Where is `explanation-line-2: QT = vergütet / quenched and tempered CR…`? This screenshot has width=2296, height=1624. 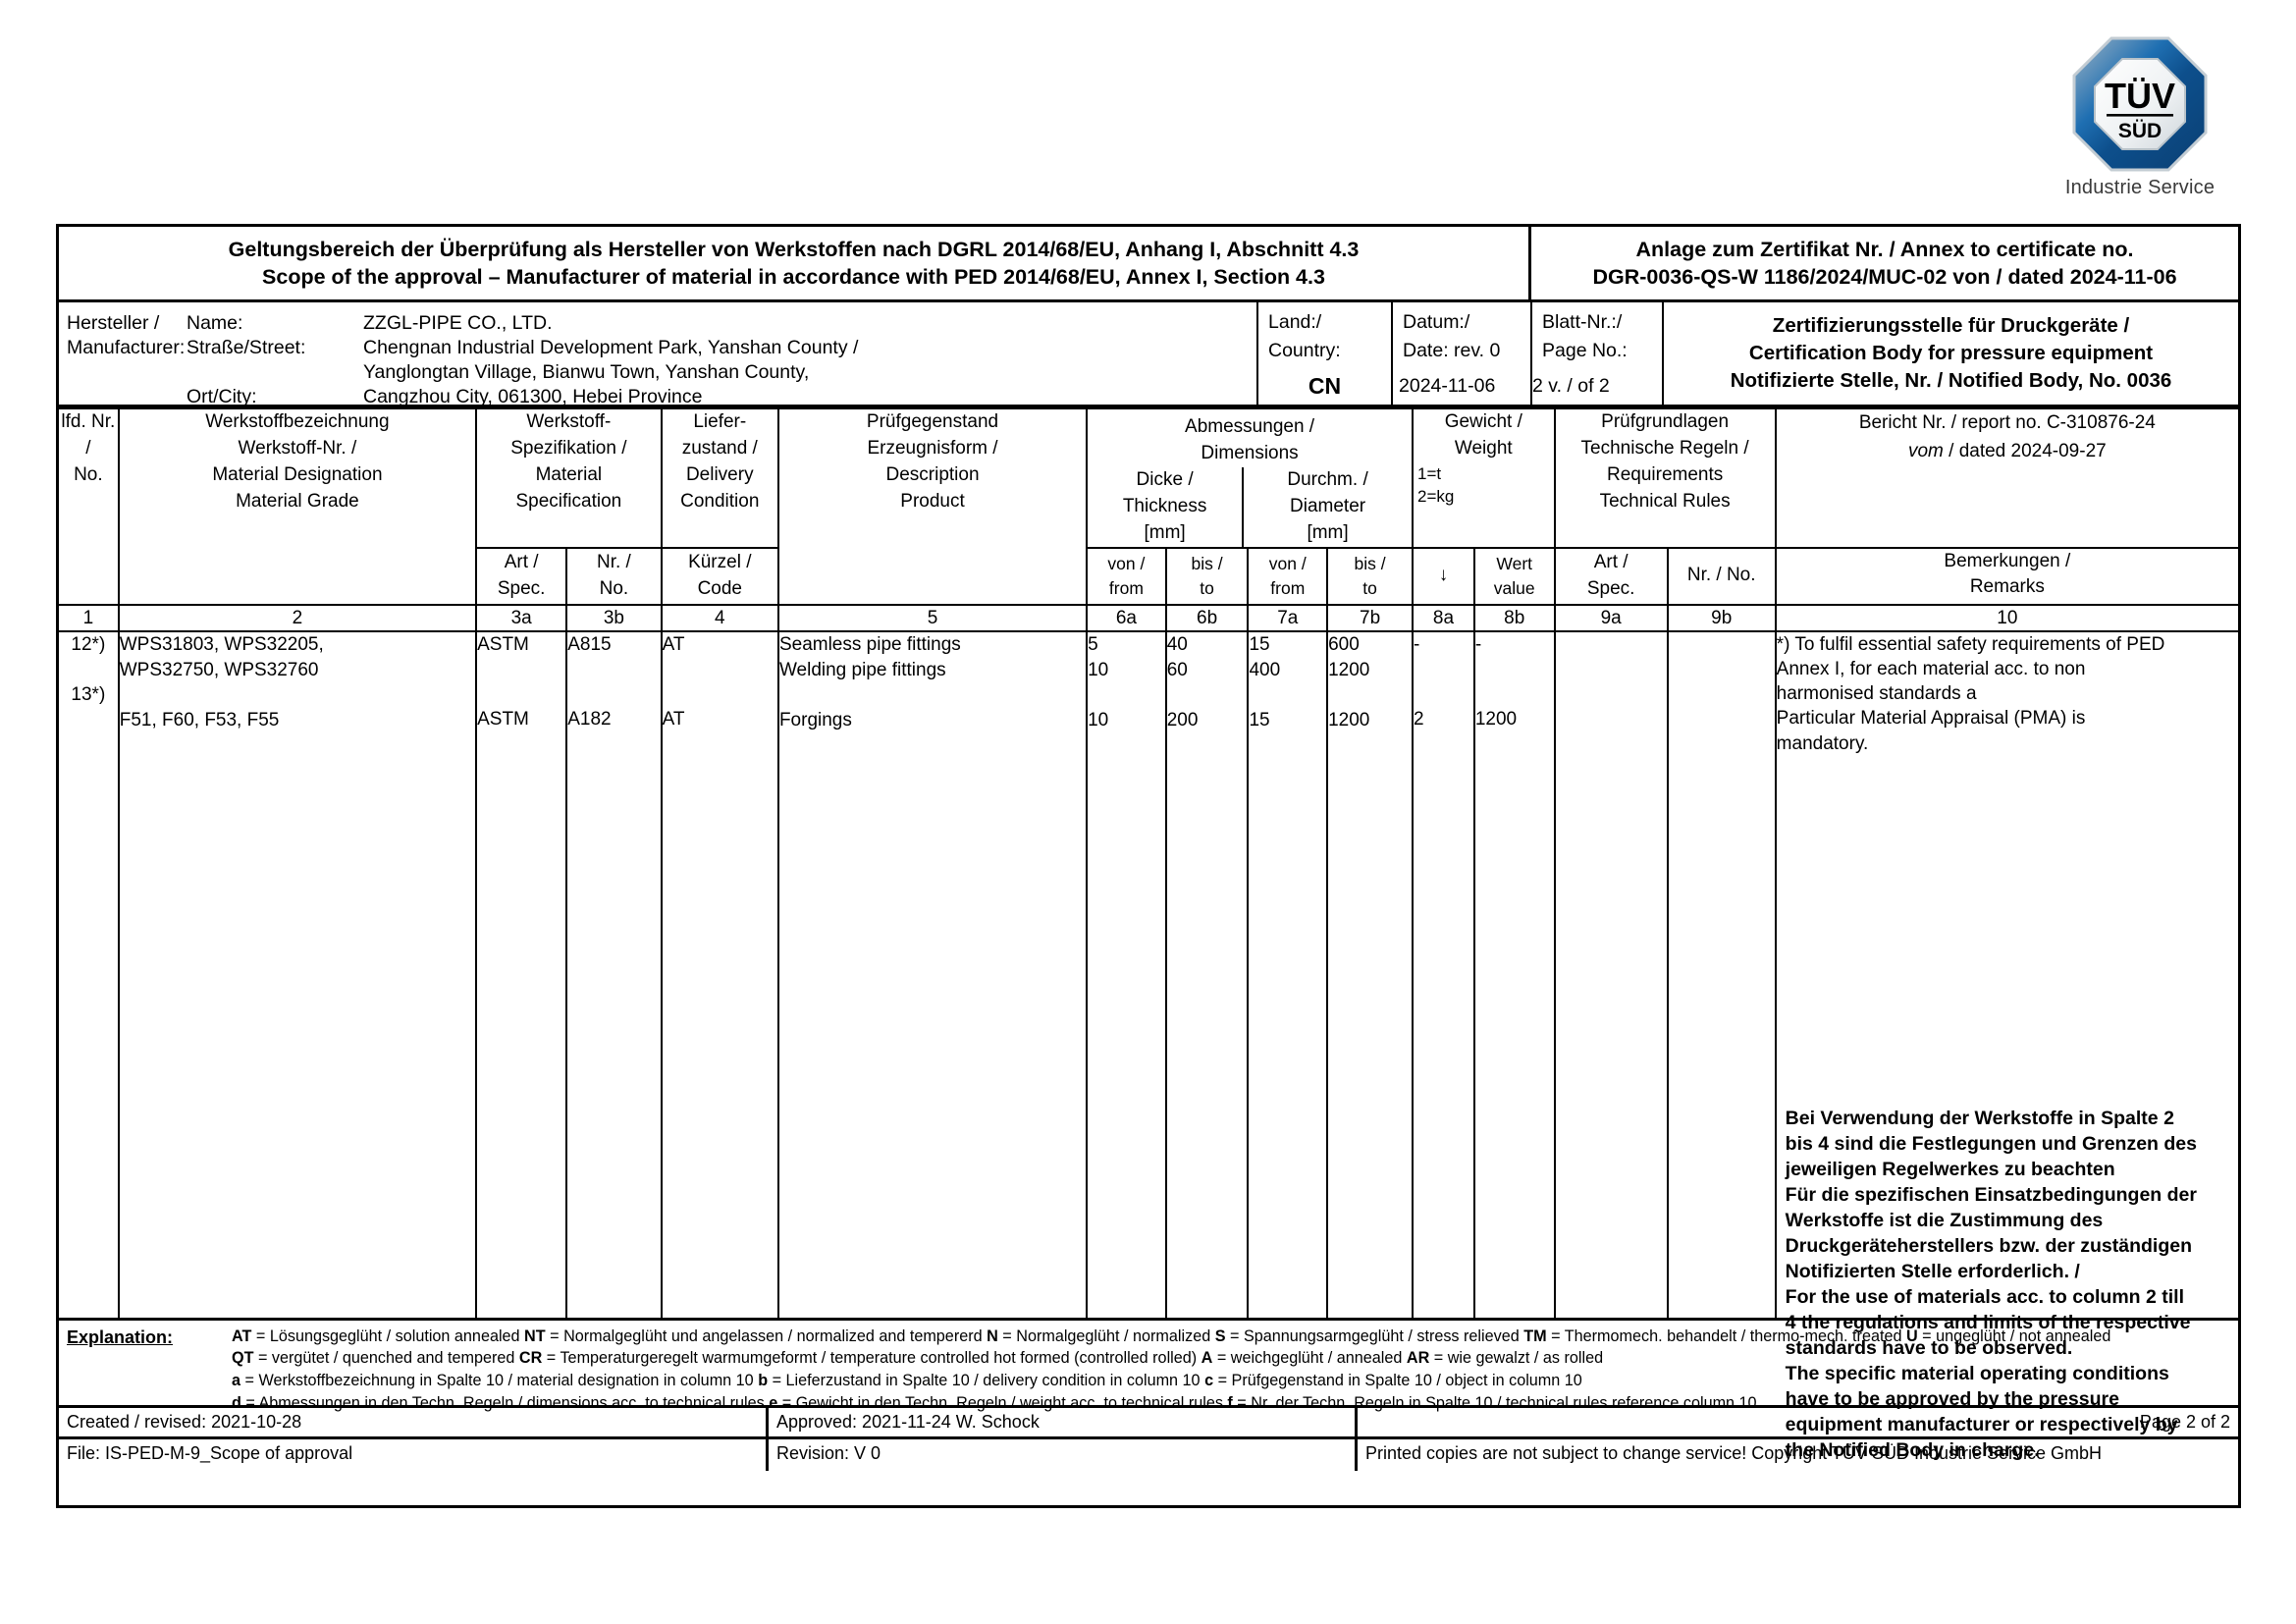
explanation-line-2: QT = vergütet / quenched and tempered CR… is located at coordinates (918, 1358).